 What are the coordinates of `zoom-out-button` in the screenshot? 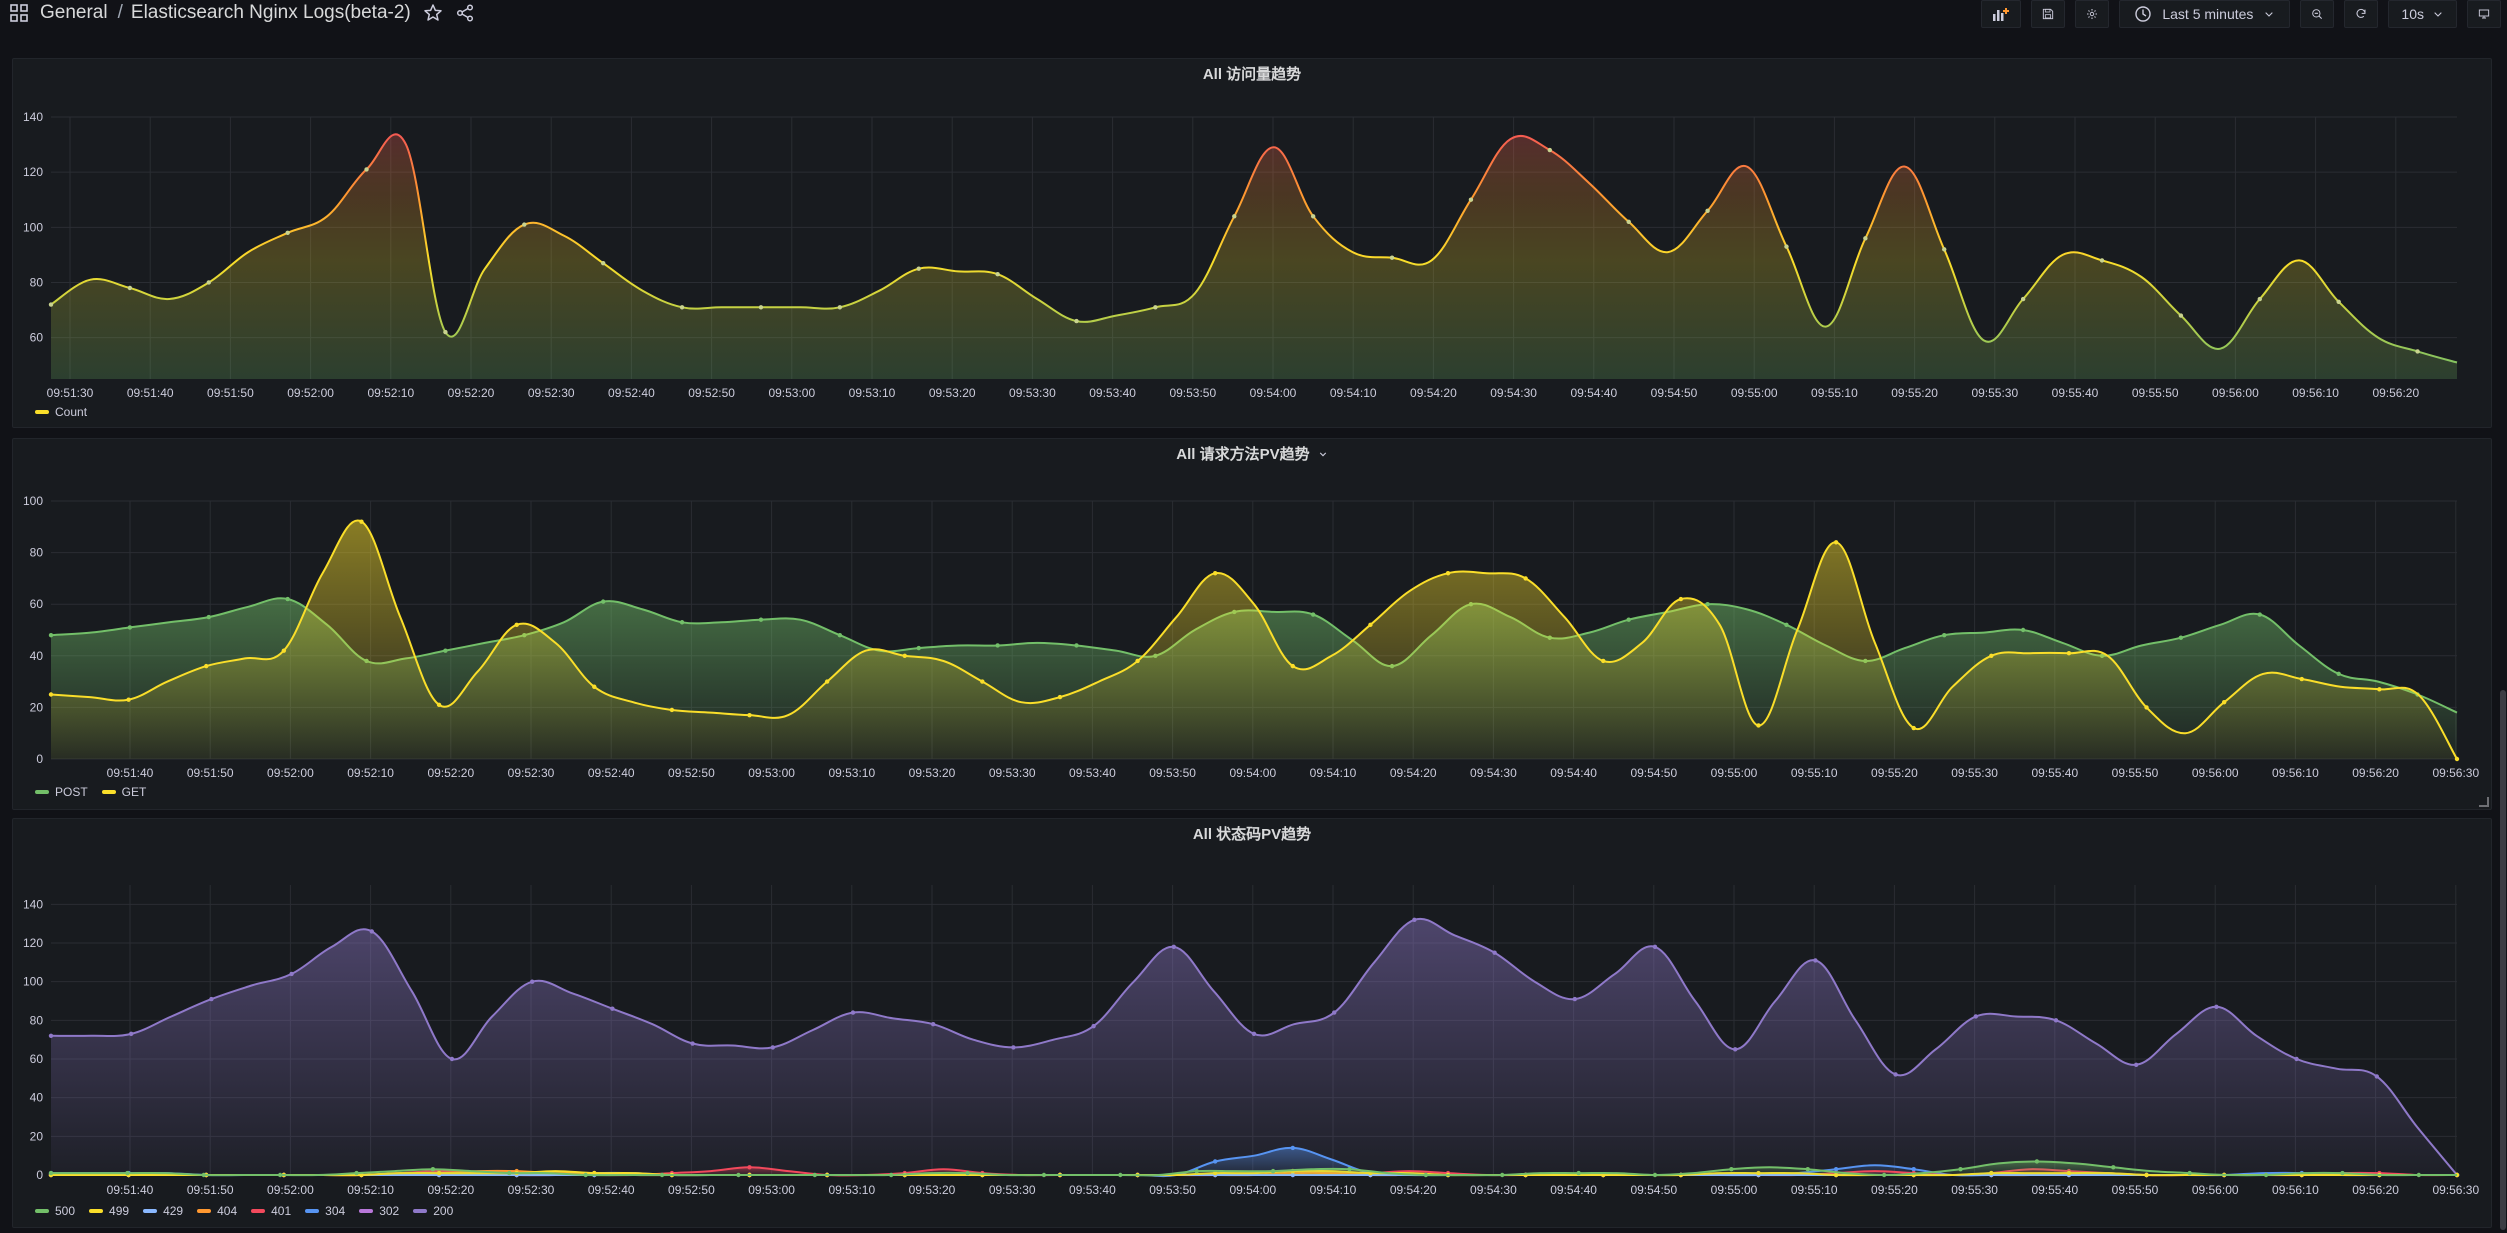 It's located at (2317, 14).